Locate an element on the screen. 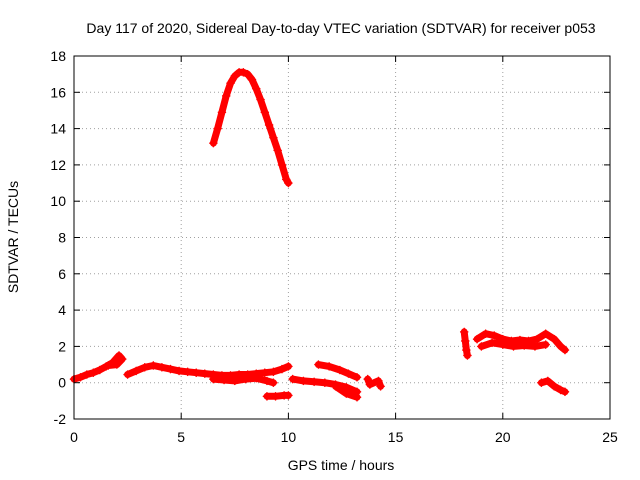 This screenshot has height=480, width=640. series-arc-sparse is located at coordinates (374, 382).